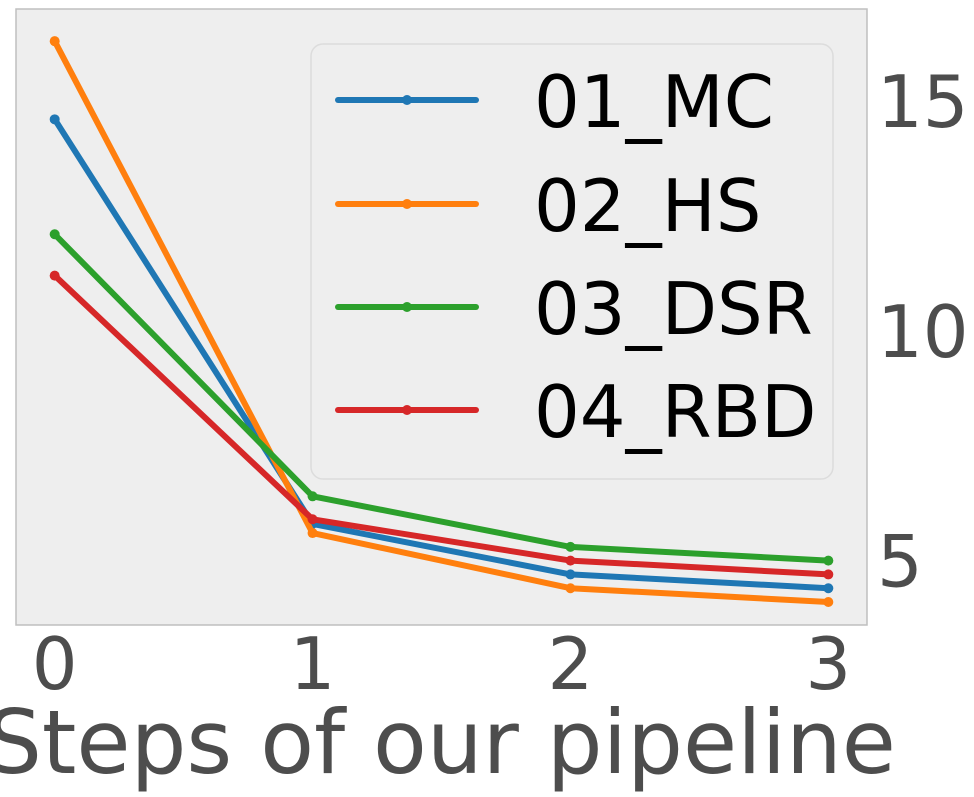 This screenshot has width=974, height=797. Describe the element at coordinates (673, 309) in the screenshot. I see `legend-label: 03_DSR` at that location.